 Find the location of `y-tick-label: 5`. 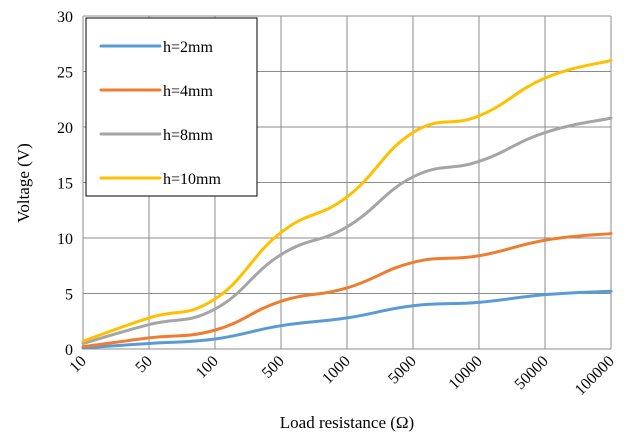

y-tick-label: 5 is located at coordinates (69, 295).